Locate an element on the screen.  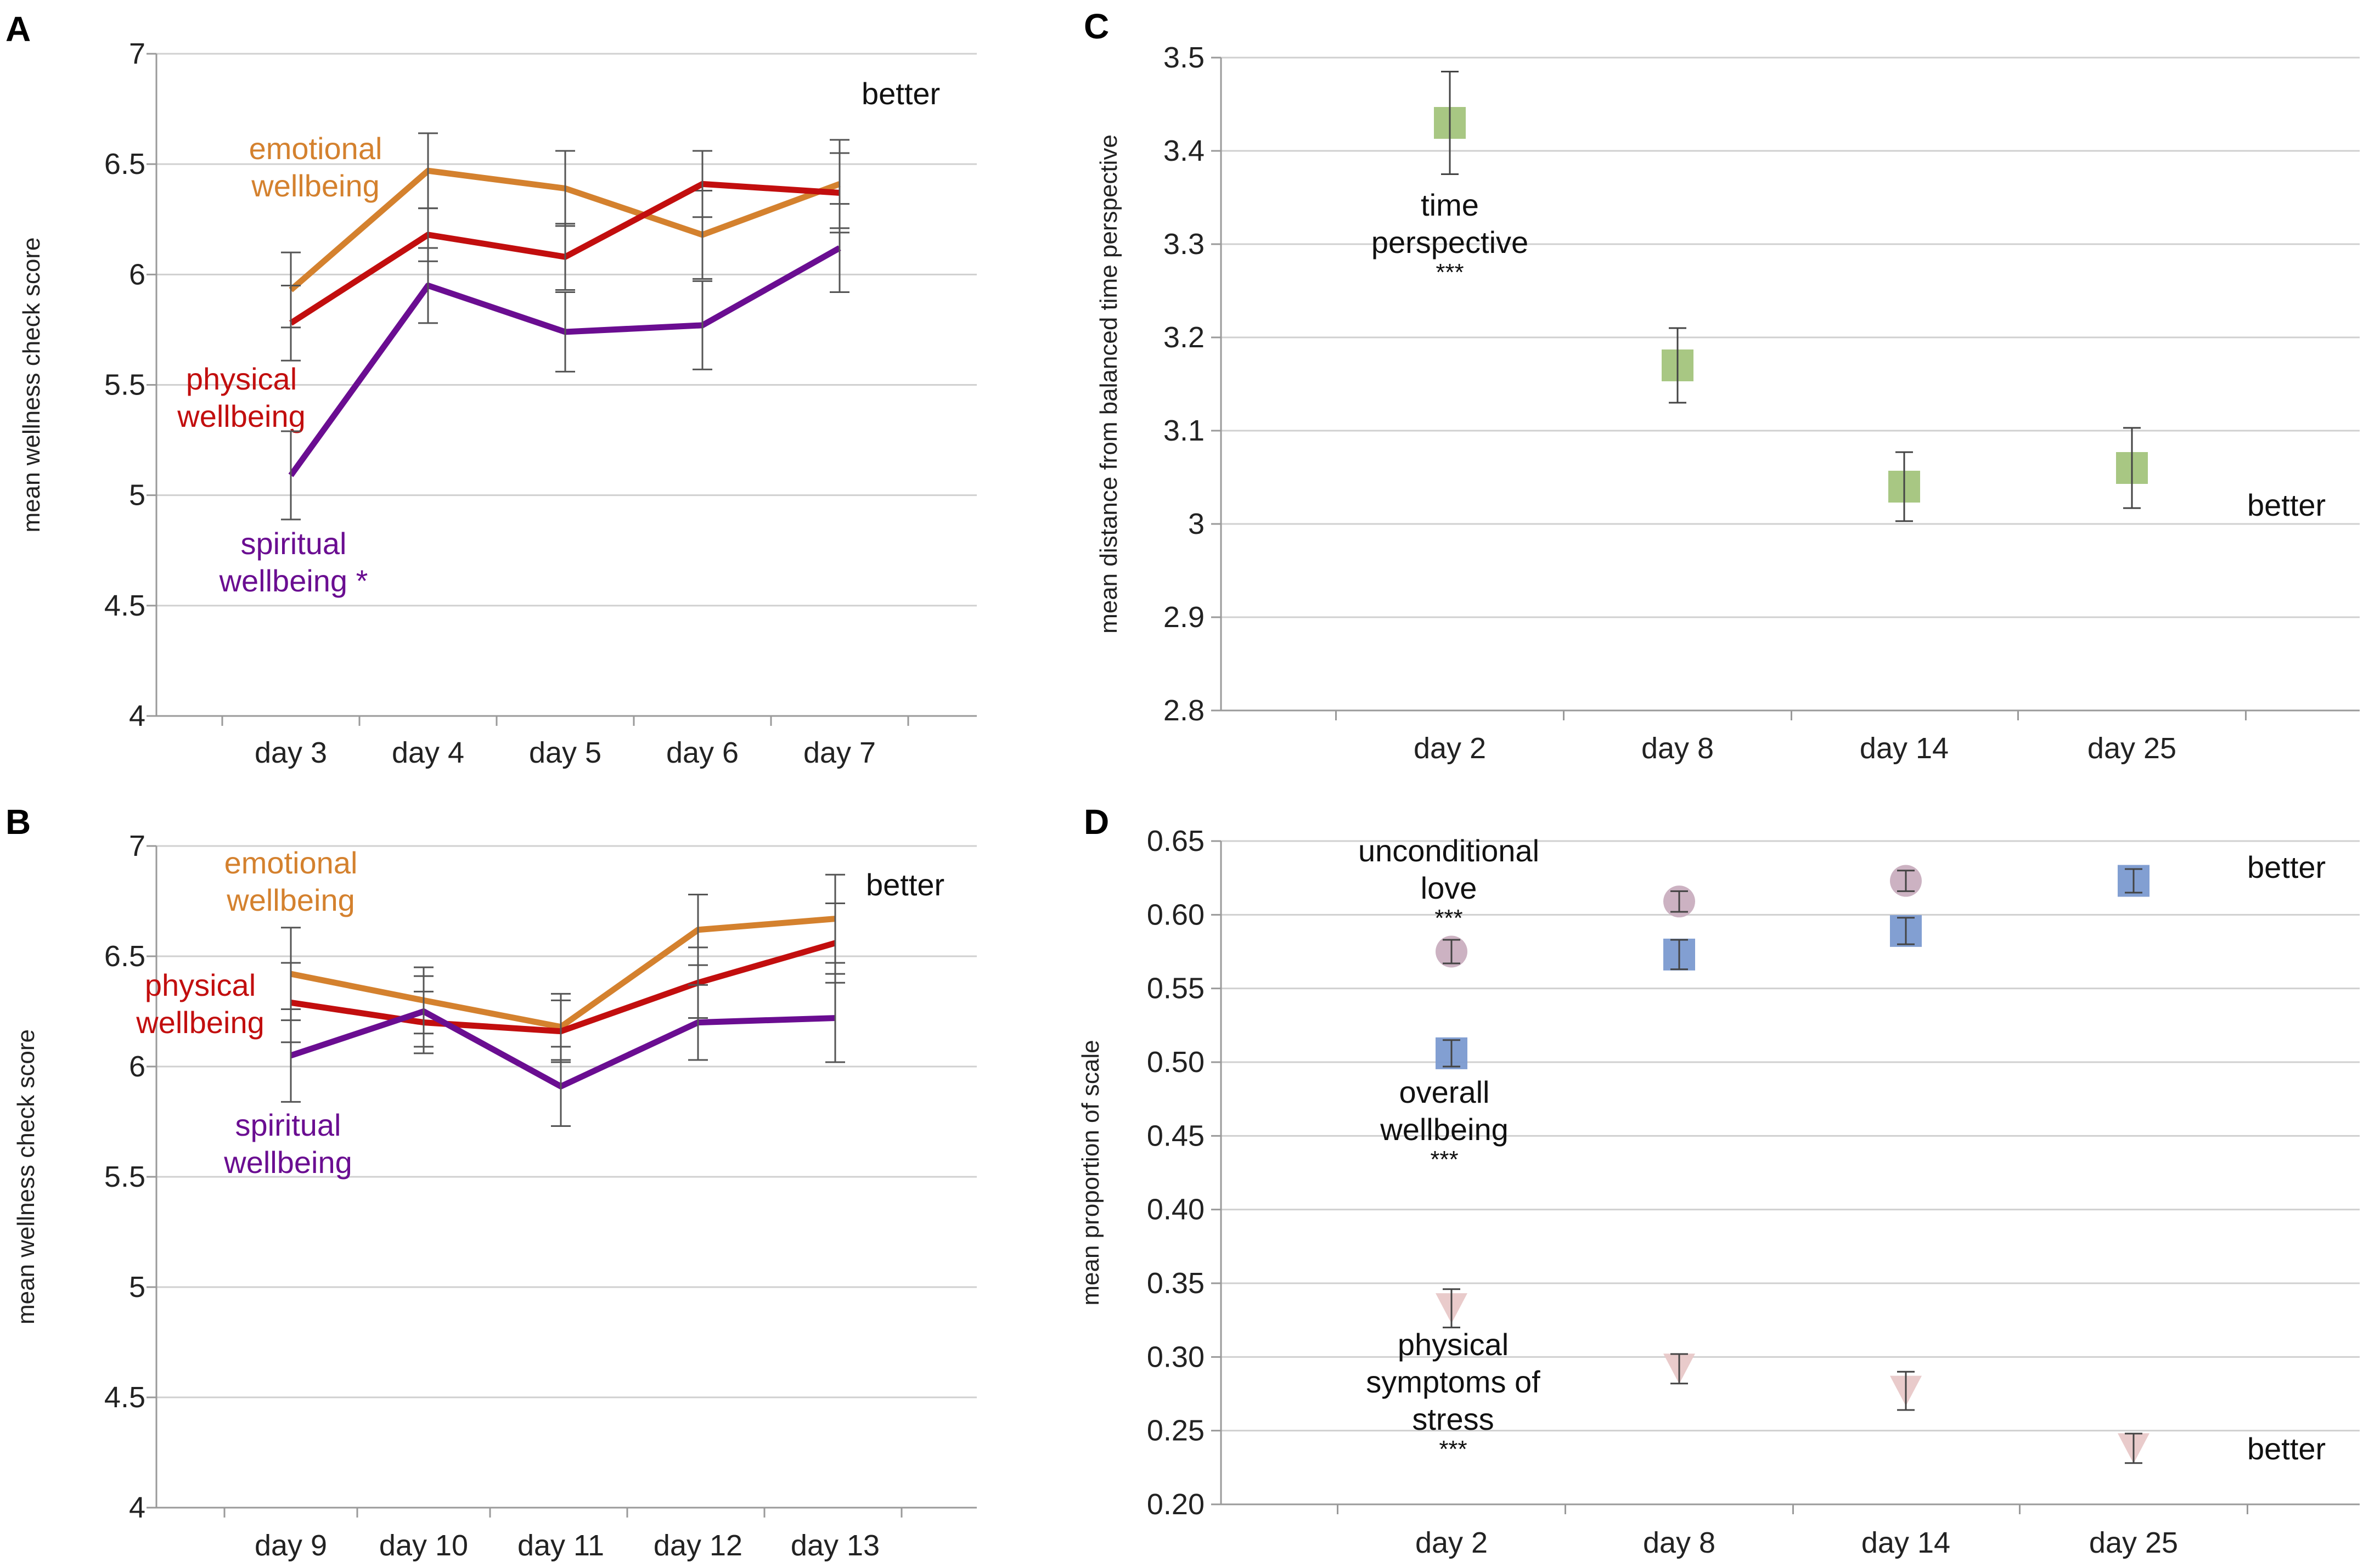
panel-b-y-tick-label: 5.5 is located at coordinates (124, 1176).